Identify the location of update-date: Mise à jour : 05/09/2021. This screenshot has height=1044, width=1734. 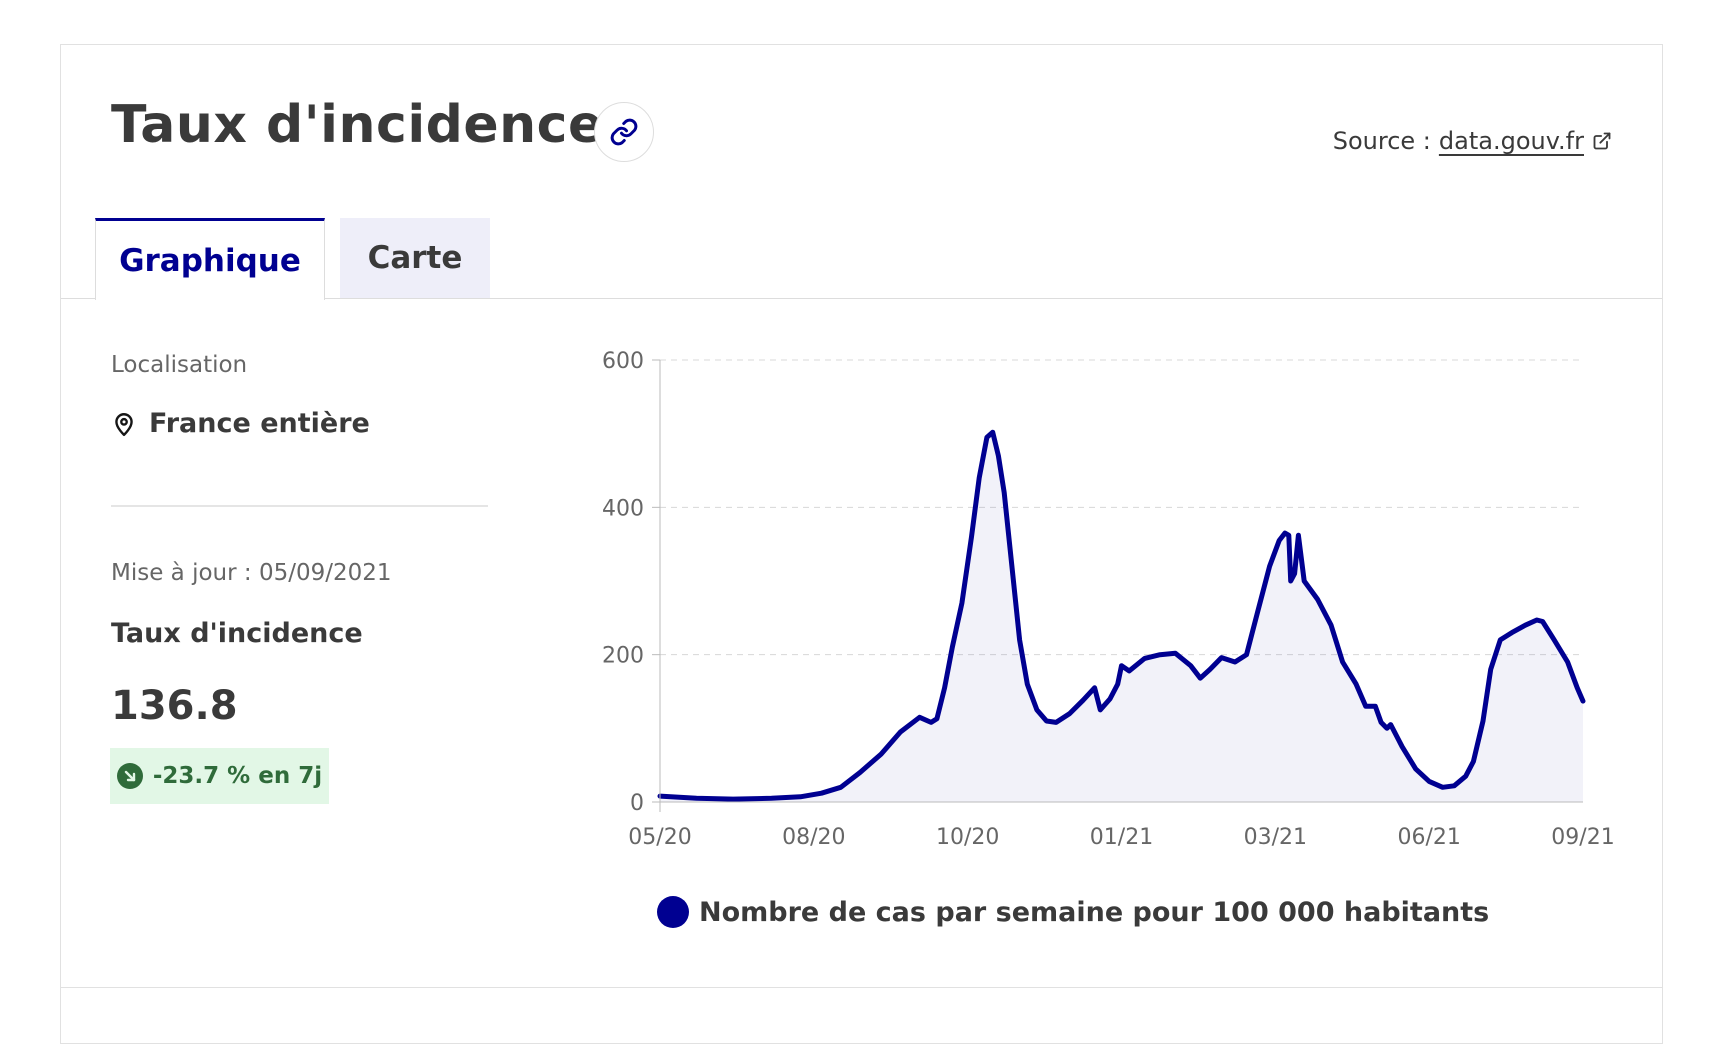
(251, 573).